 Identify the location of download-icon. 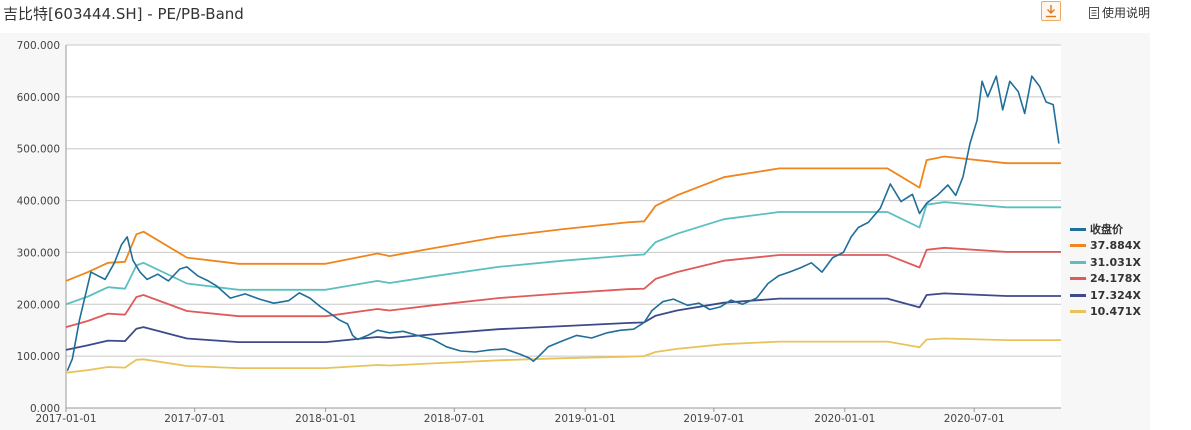
(1051, 11).